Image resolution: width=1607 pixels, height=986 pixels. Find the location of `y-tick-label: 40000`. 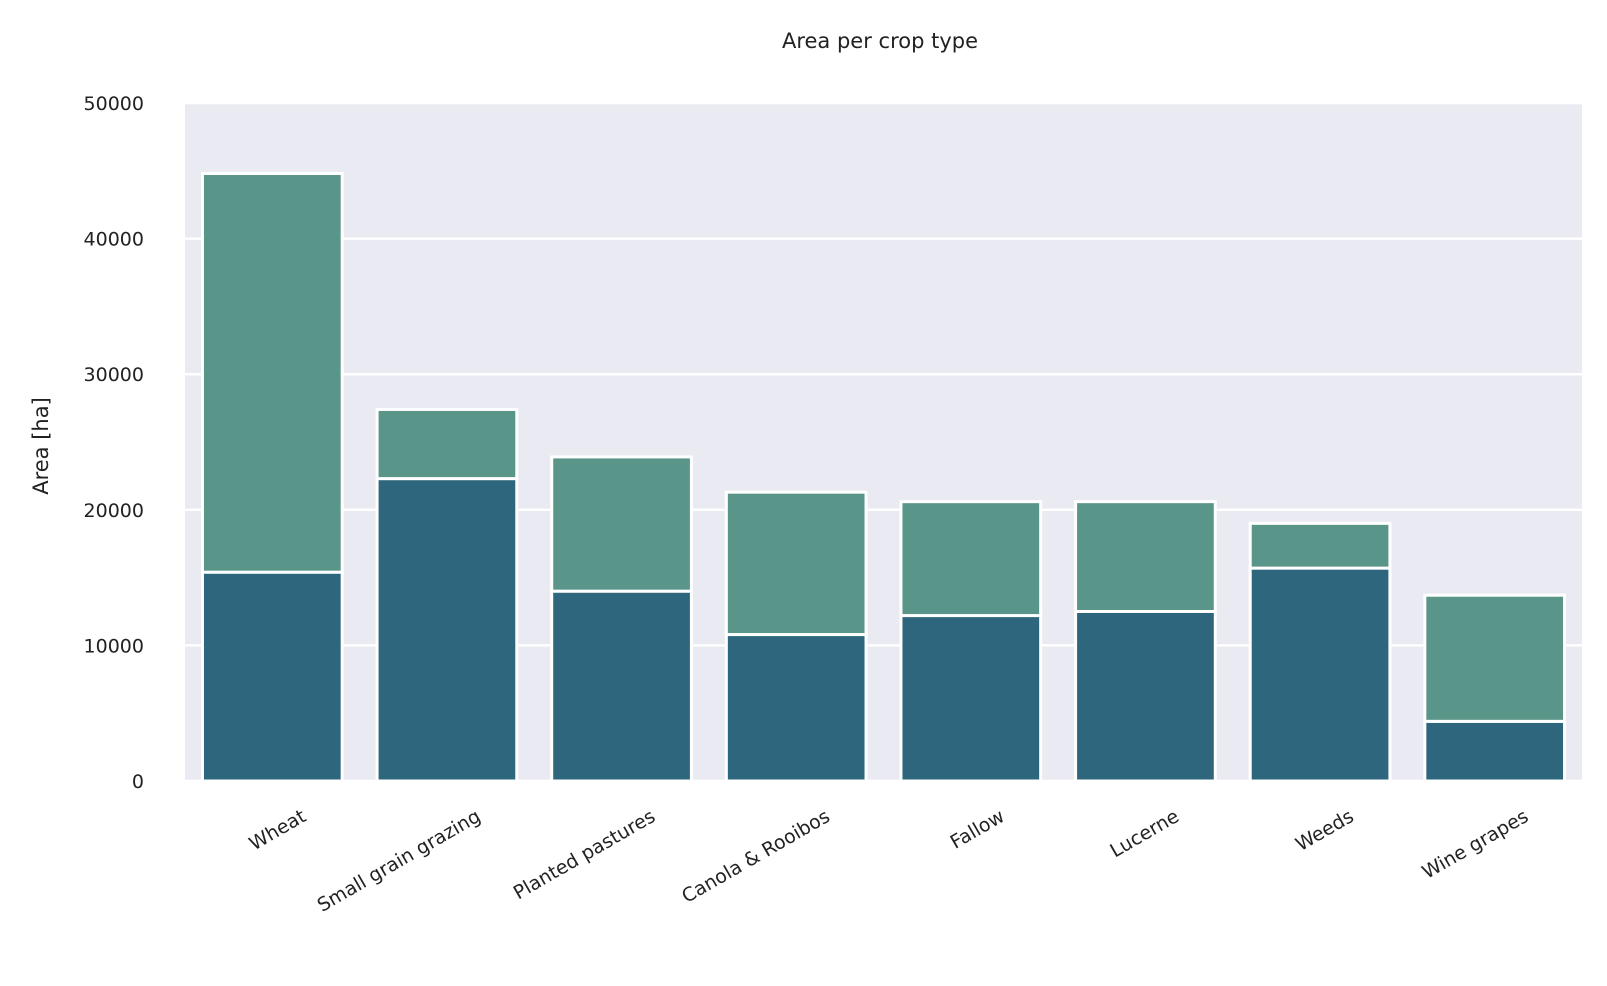

y-tick-label: 40000 is located at coordinates (114, 240).